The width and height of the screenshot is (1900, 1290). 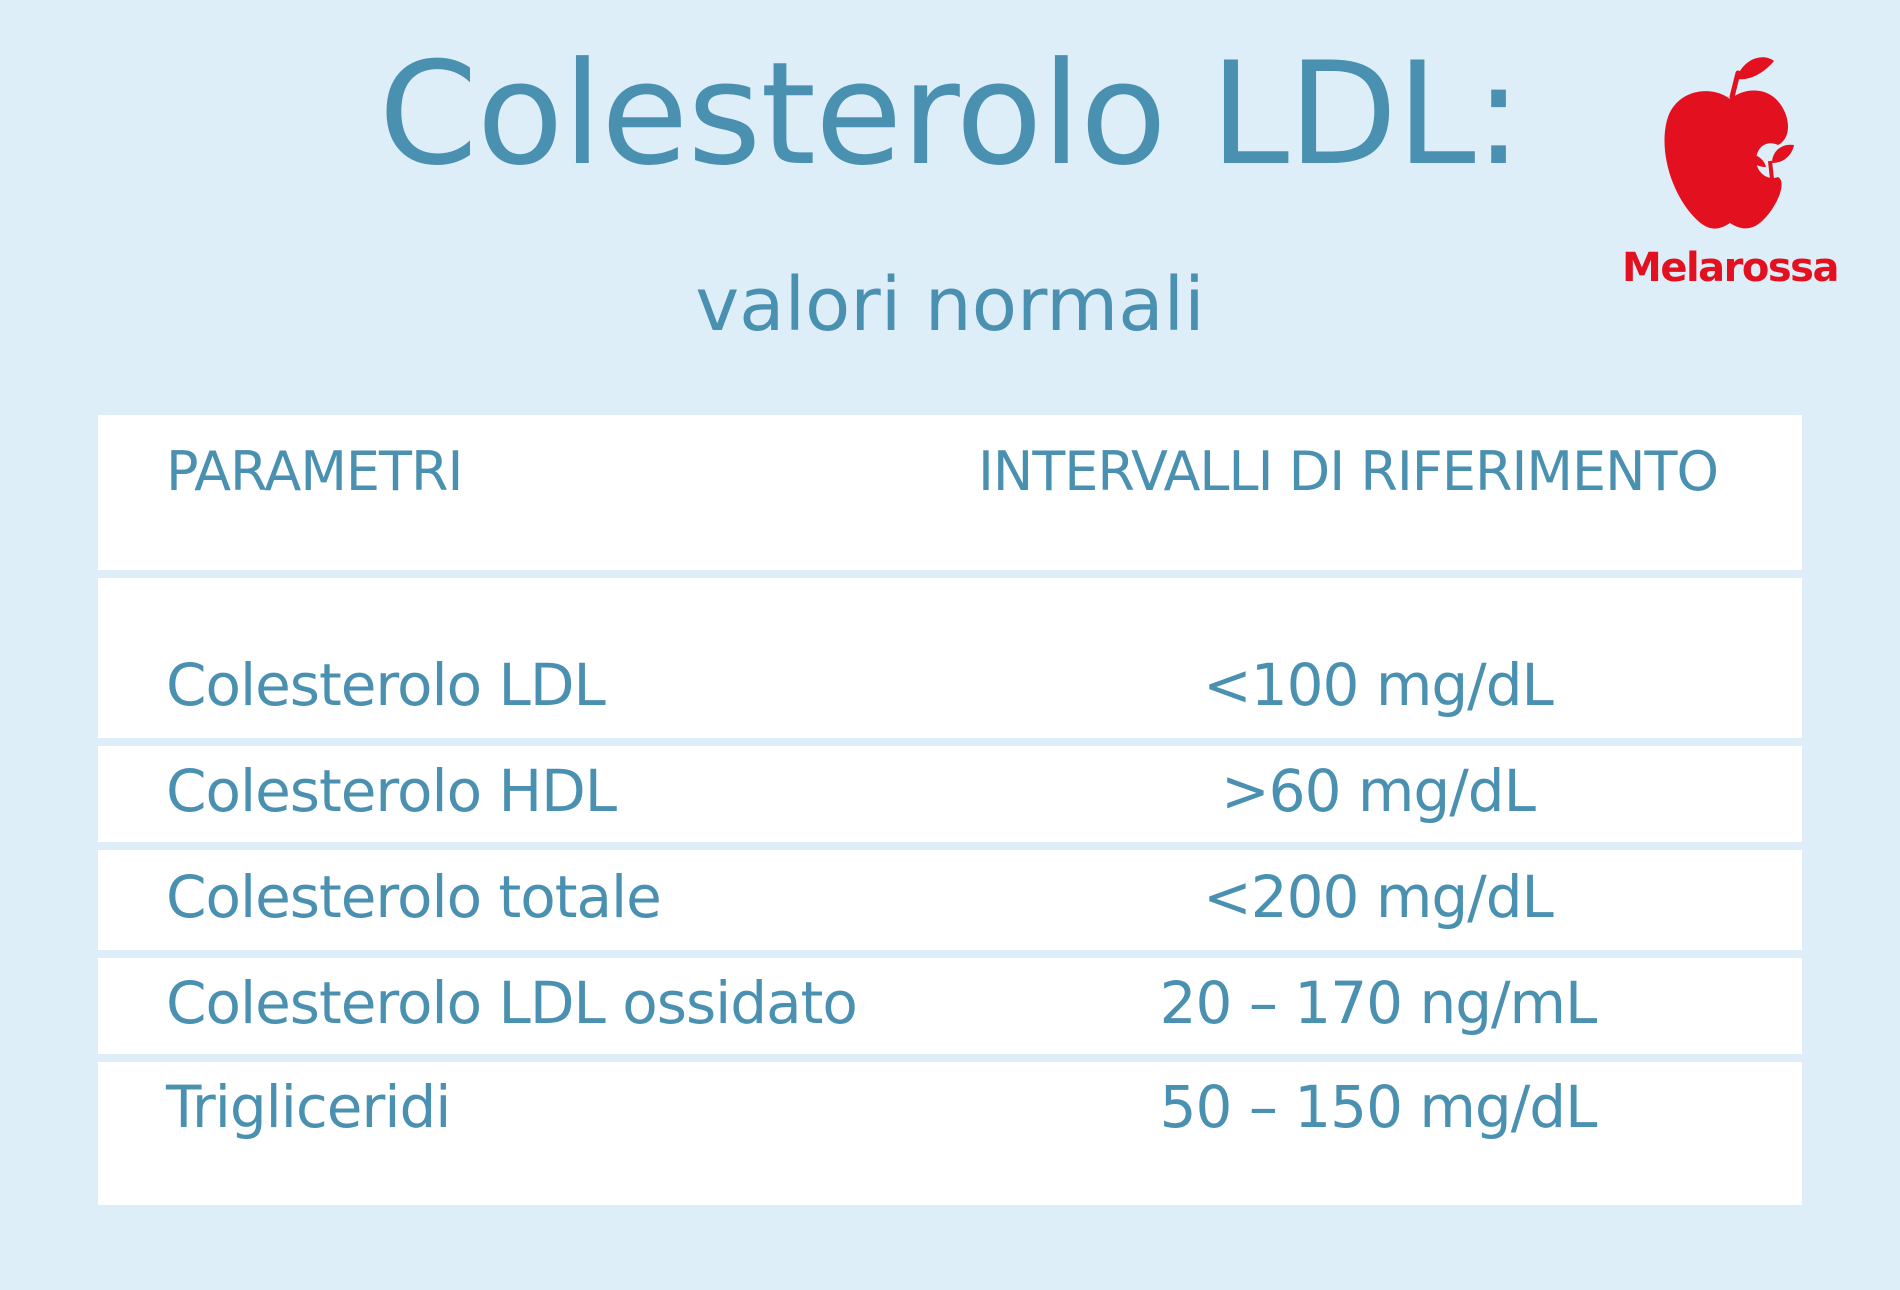 I want to click on row-value: >60 mg/dL, so click(x=1378, y=791).